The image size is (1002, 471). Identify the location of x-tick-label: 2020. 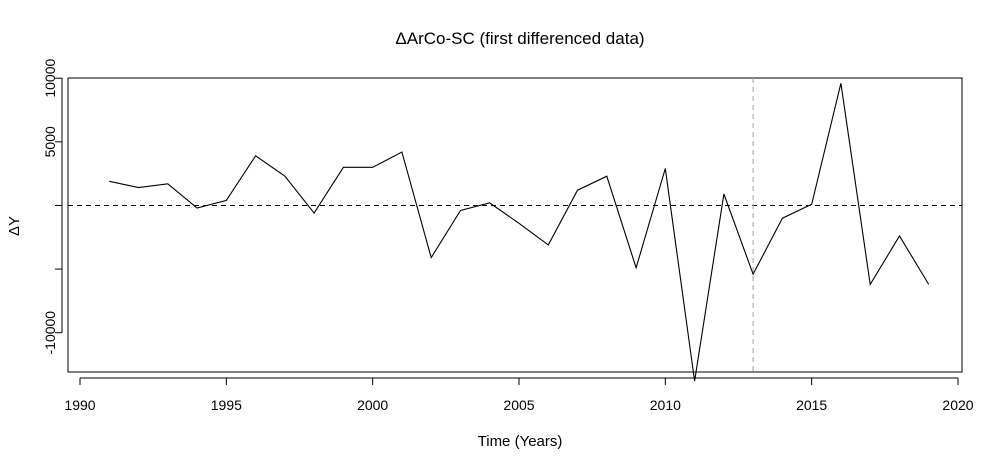
(957, 405).